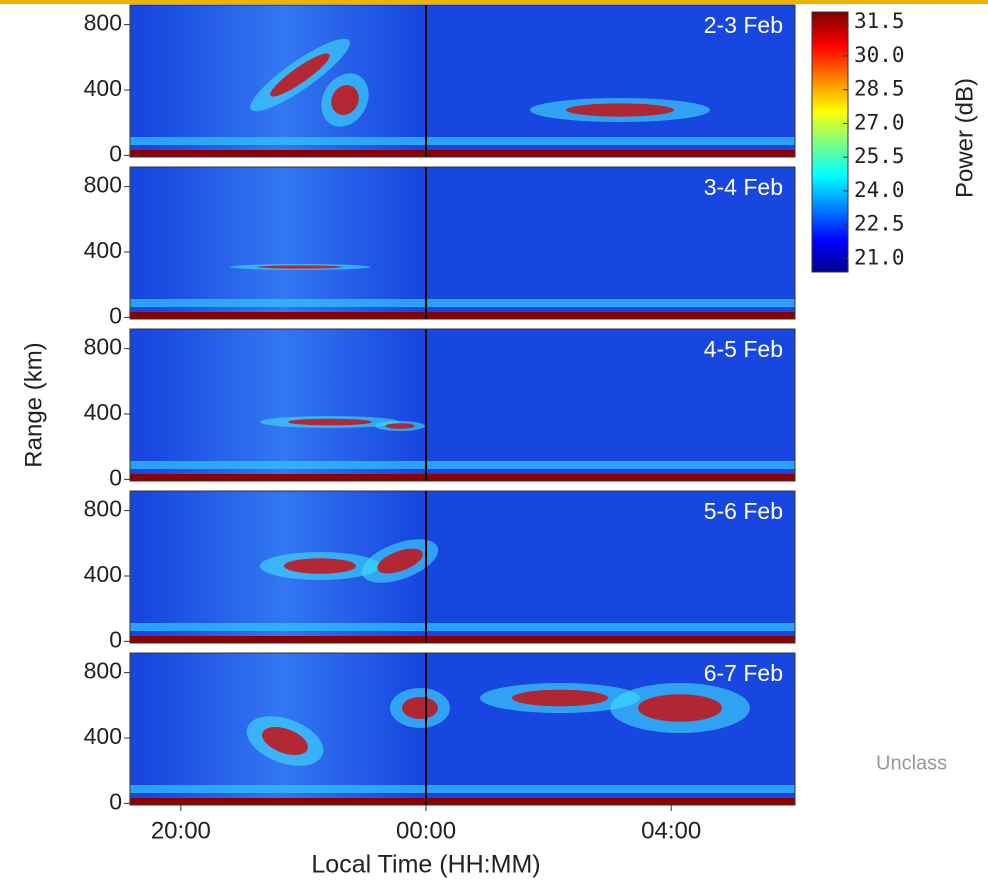 The width and height of the screenshot is (988, 889). I want to click on colorbar-tick-label: 24.0, so click(879, 190).